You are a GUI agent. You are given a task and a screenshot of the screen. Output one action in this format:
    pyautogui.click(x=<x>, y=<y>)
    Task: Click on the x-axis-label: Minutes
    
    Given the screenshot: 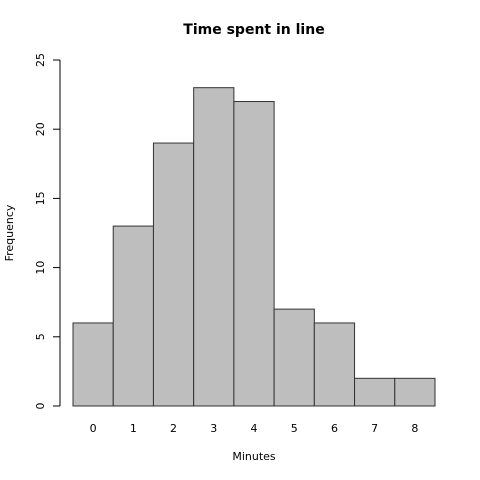 What is the action you would take?
    pyautogui.click(x=254, y=456)
    